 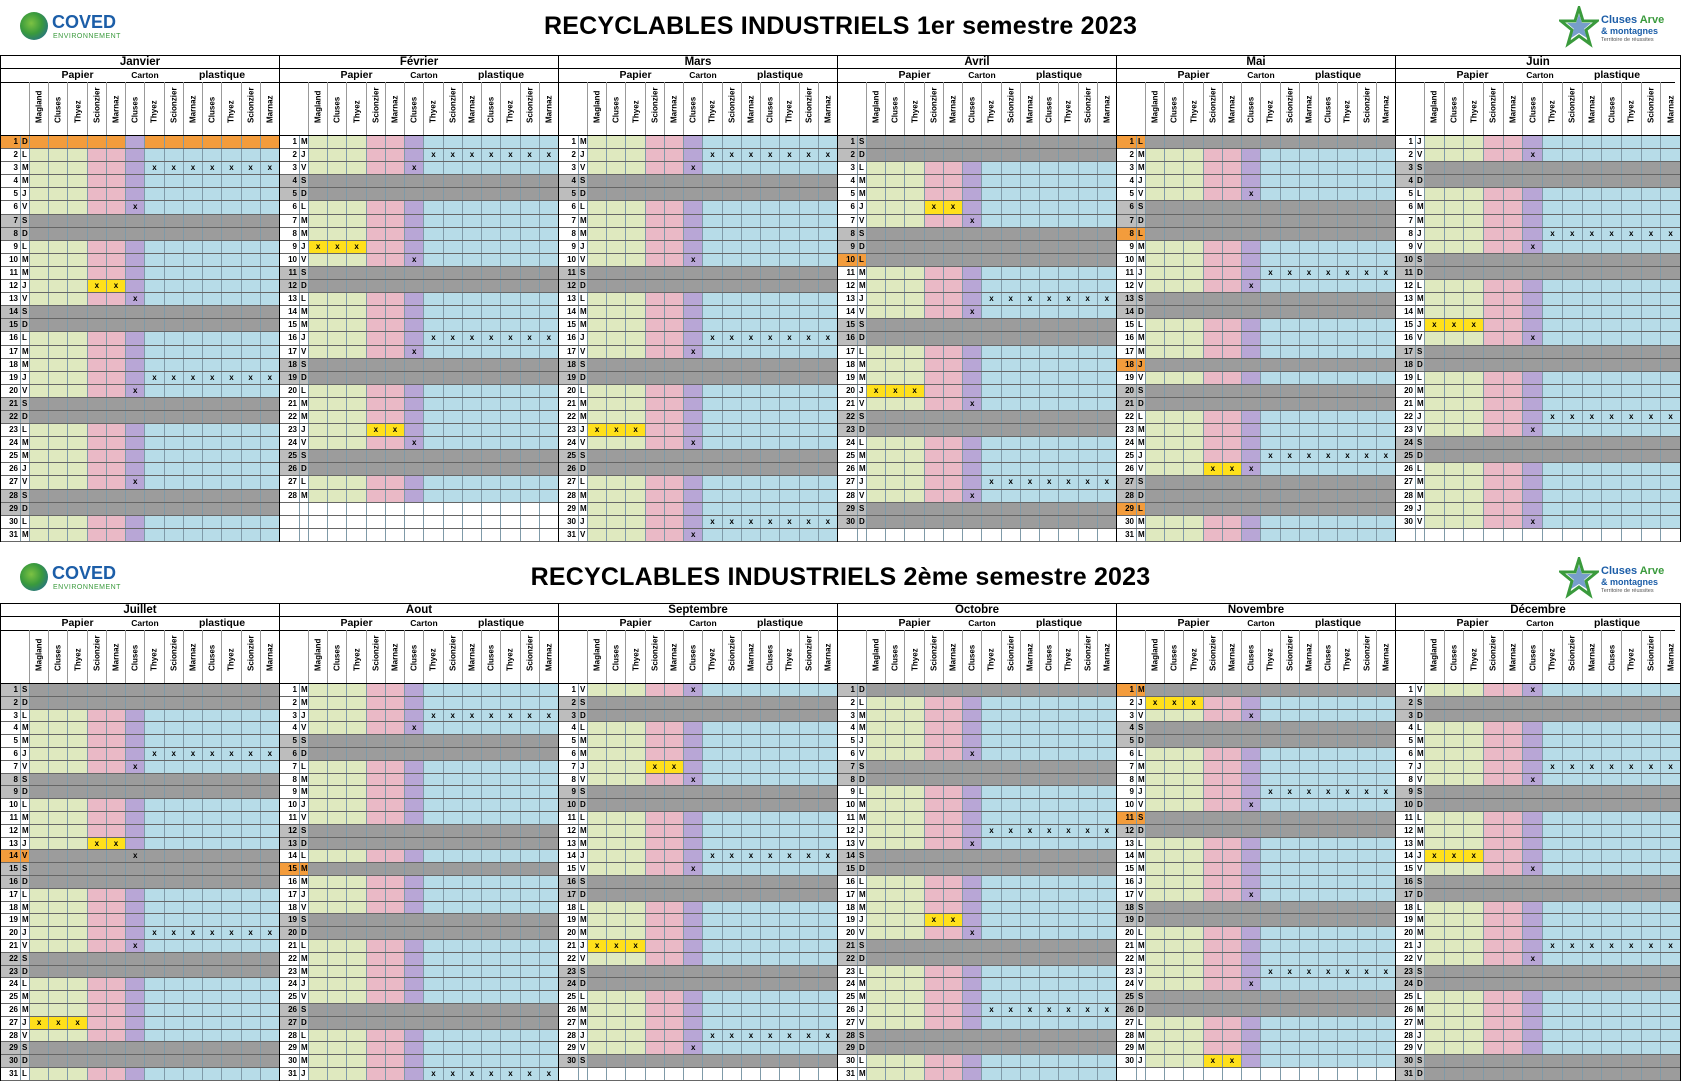 I want to click on day-letter: V, so click(x=303, y=997).